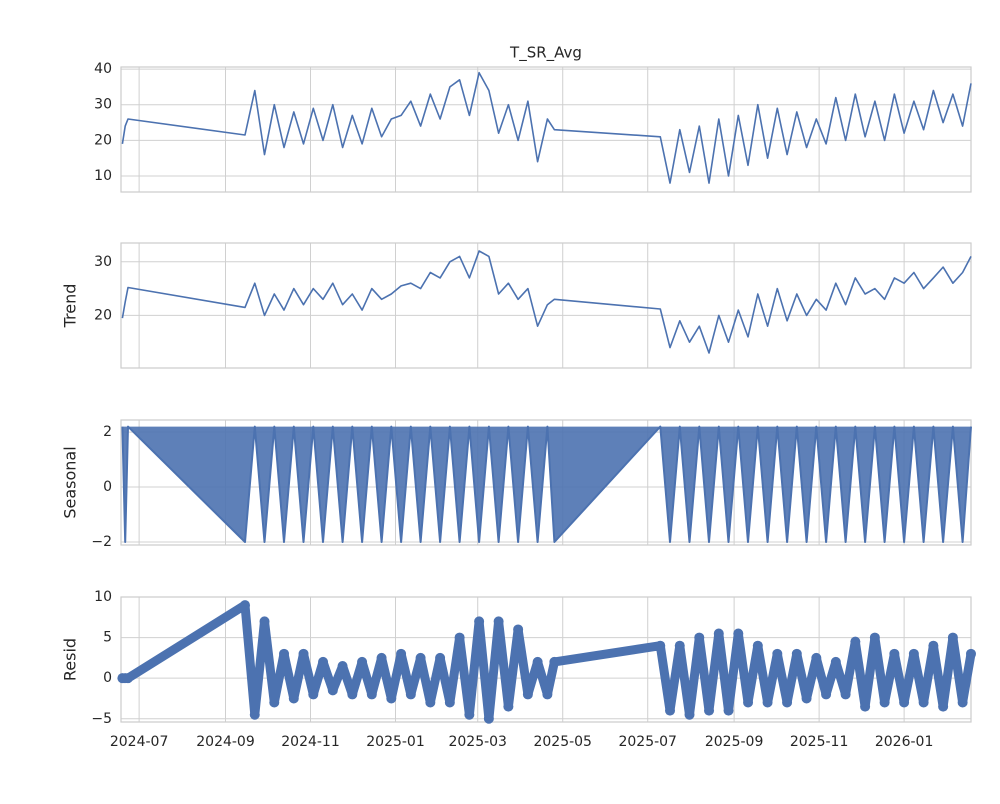 The width and height of the screenshot is (1000, 804). What do you see at coordinates (310, 742) in the screenshot?
I see `x-tick-label: 2024-11` at bounding box center [310, 742].